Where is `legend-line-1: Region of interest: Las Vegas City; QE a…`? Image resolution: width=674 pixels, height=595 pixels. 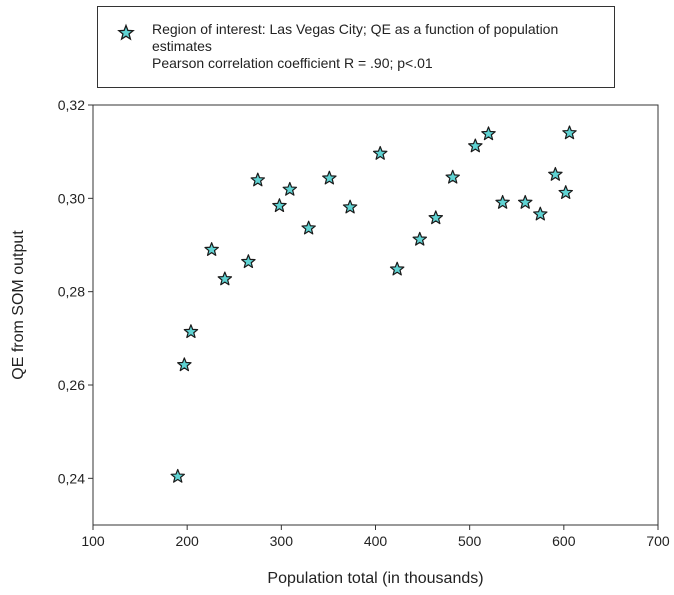 legend-line-1: Region of interest: Las Vegas City; QE a… is located at coordinates (355, 29).